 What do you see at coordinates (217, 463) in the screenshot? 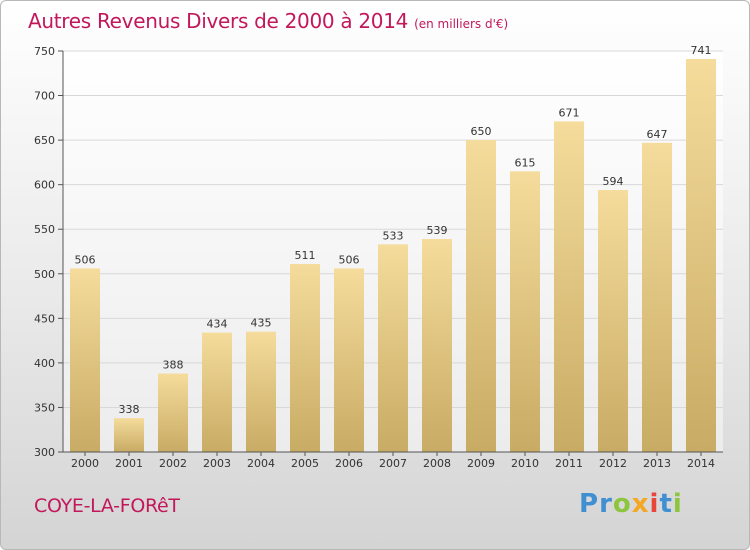
I see `x-tick-label: 2003` at bounding box center [217, 463].